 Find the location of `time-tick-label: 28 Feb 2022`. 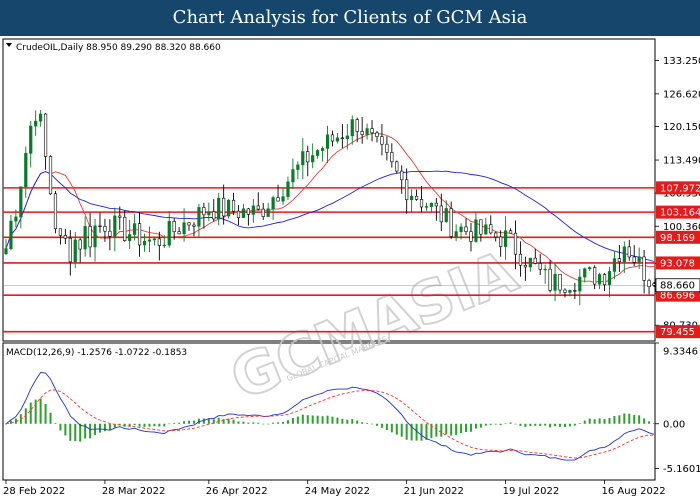

time-tick-label: 28 Feb 2022 is located at coordinates (34, 491).